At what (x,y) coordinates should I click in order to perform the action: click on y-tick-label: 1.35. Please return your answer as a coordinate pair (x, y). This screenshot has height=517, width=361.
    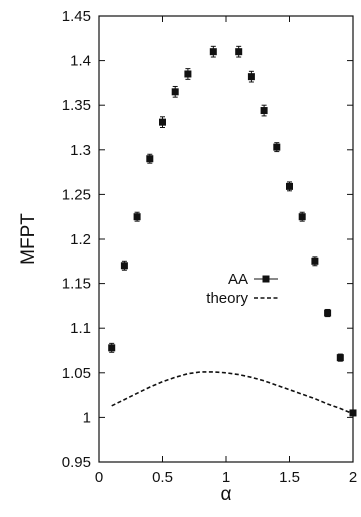
    Looking at the image, I should click on (76, 105).